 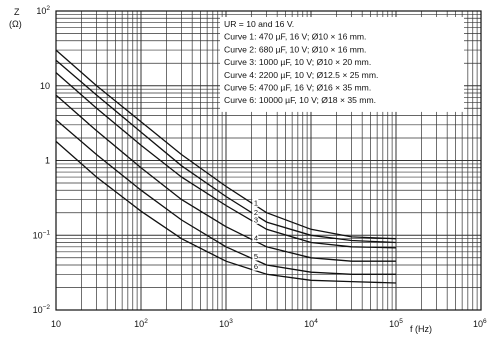 I want to click on legend-box, so click(x=342, y=64).